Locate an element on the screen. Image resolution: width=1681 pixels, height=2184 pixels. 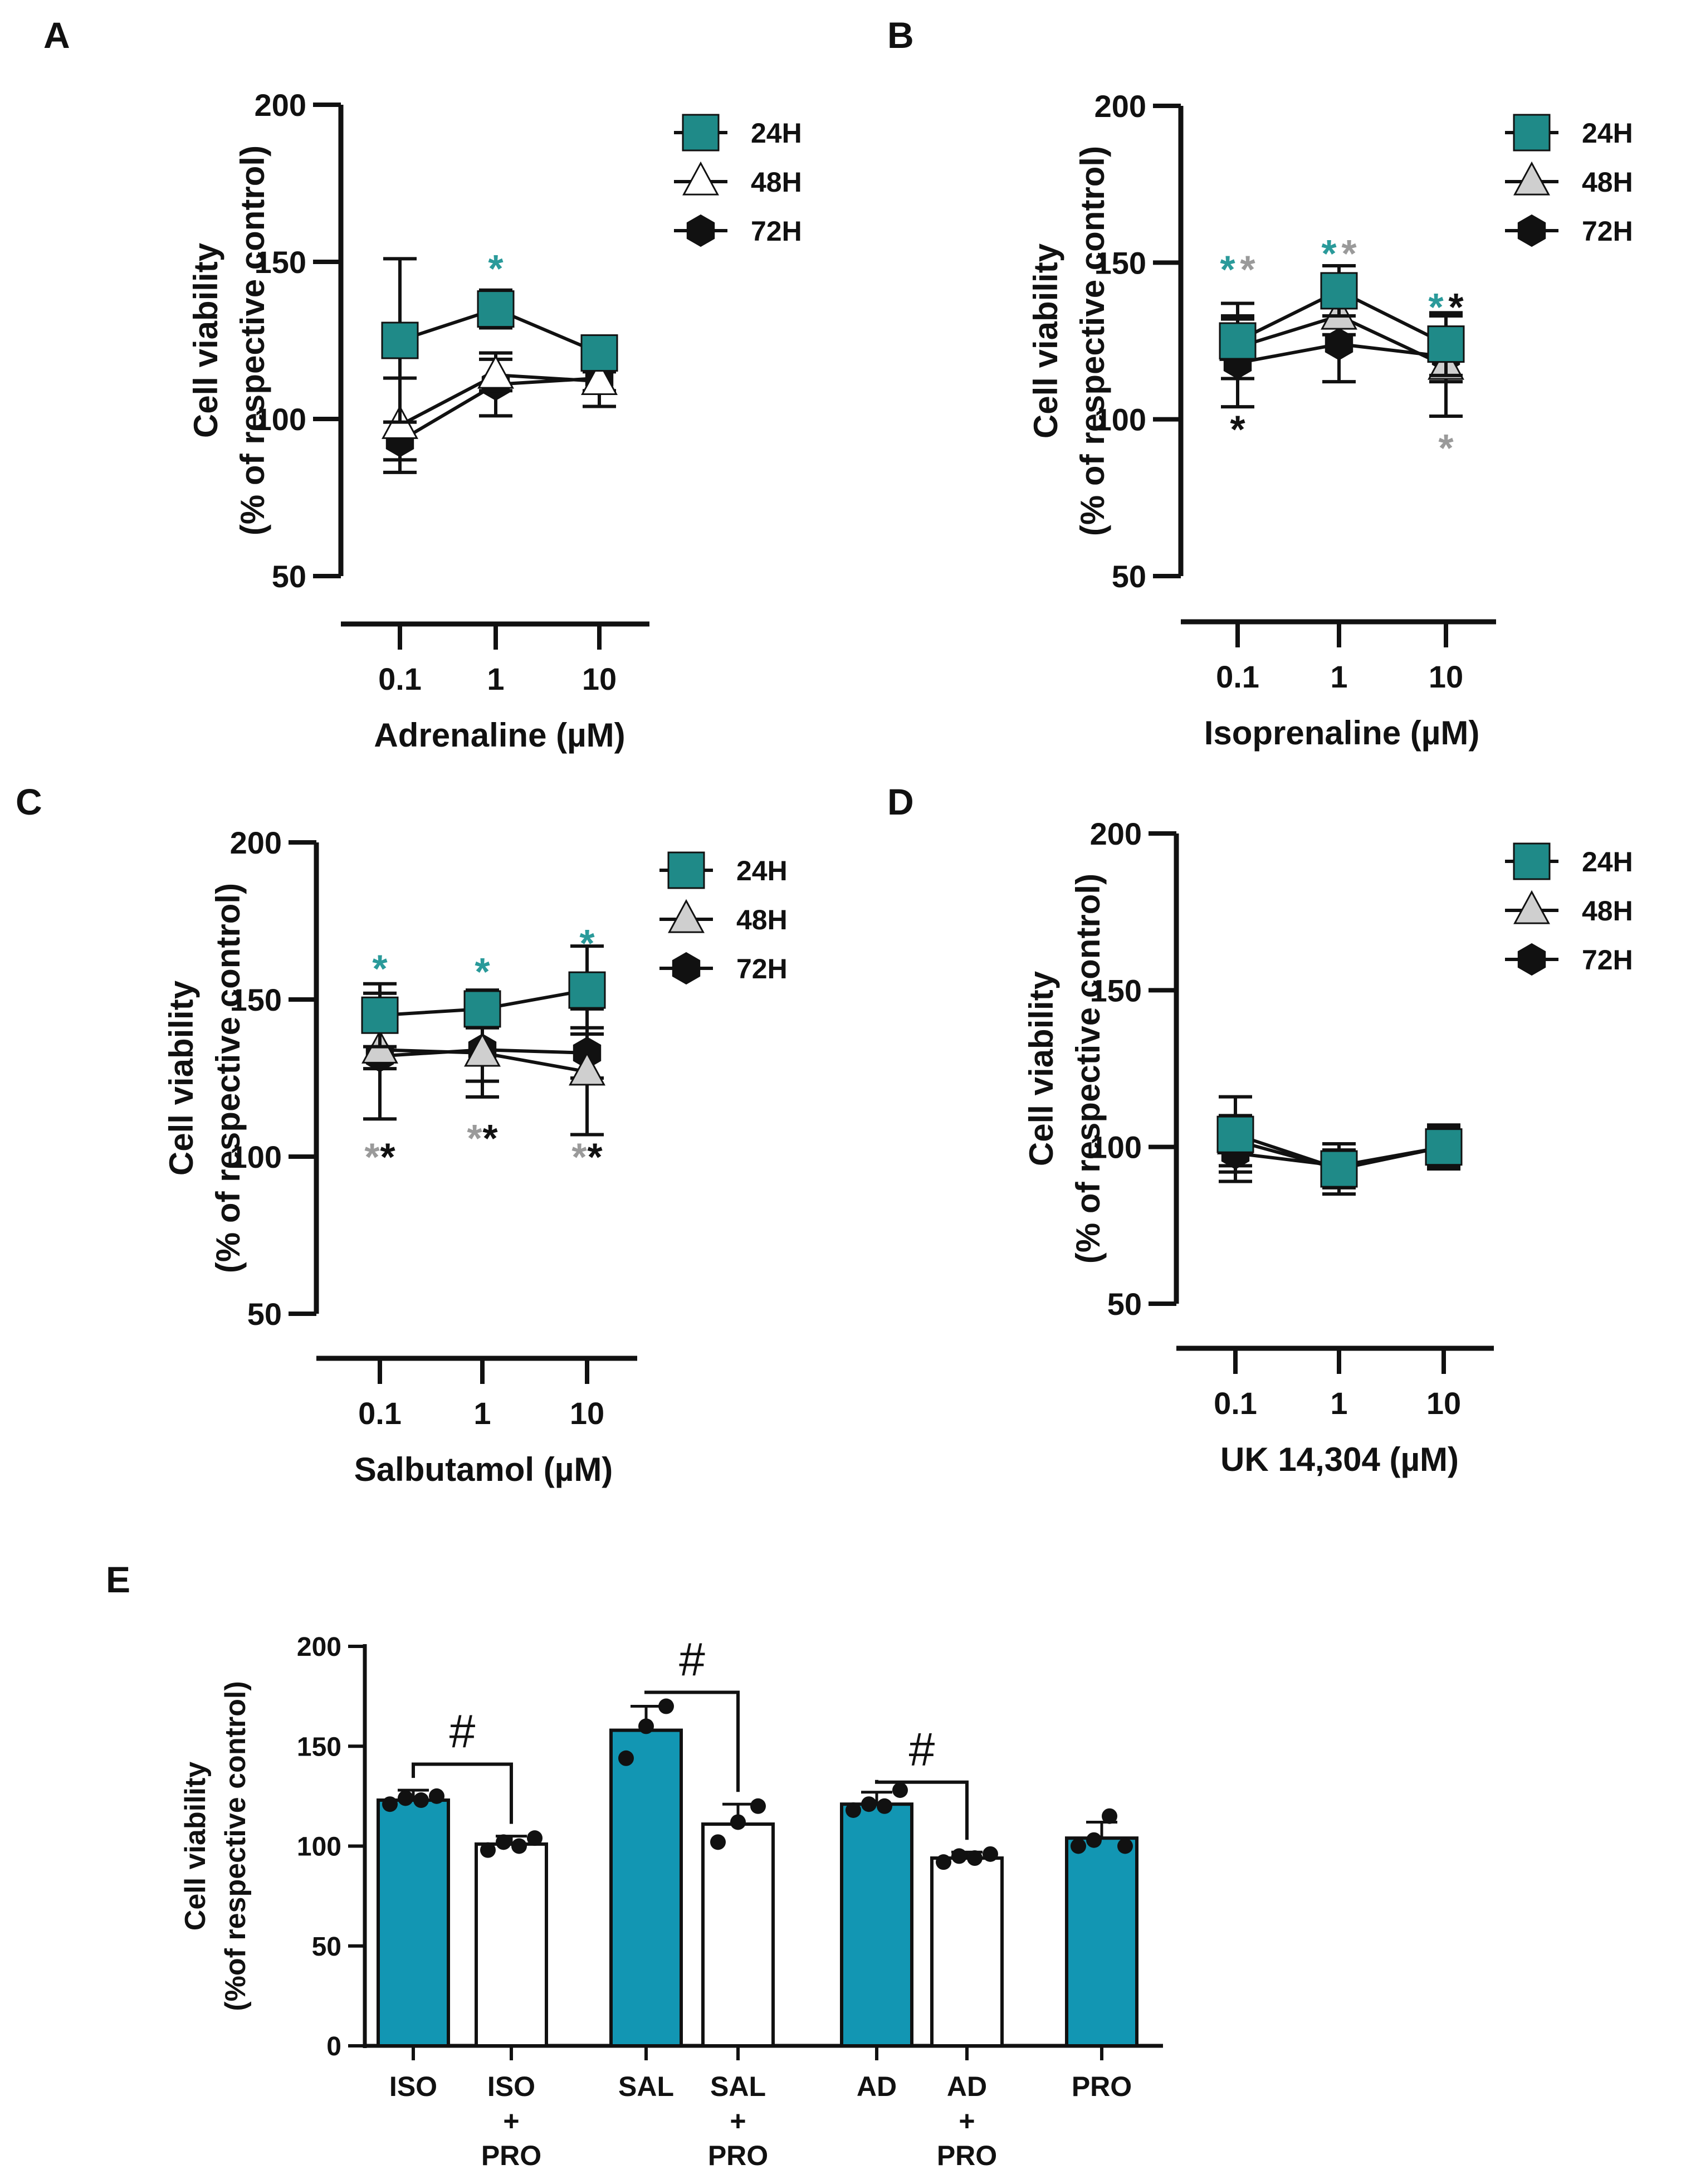
panel-c-label: C is located at coordinates (29, 802).